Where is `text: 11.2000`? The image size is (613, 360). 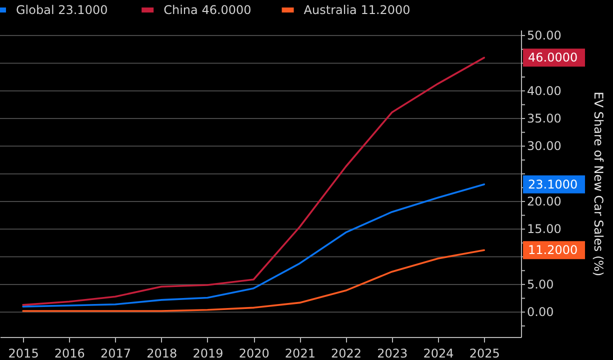 text: 11.2000 is located at coordinates (553, 250).